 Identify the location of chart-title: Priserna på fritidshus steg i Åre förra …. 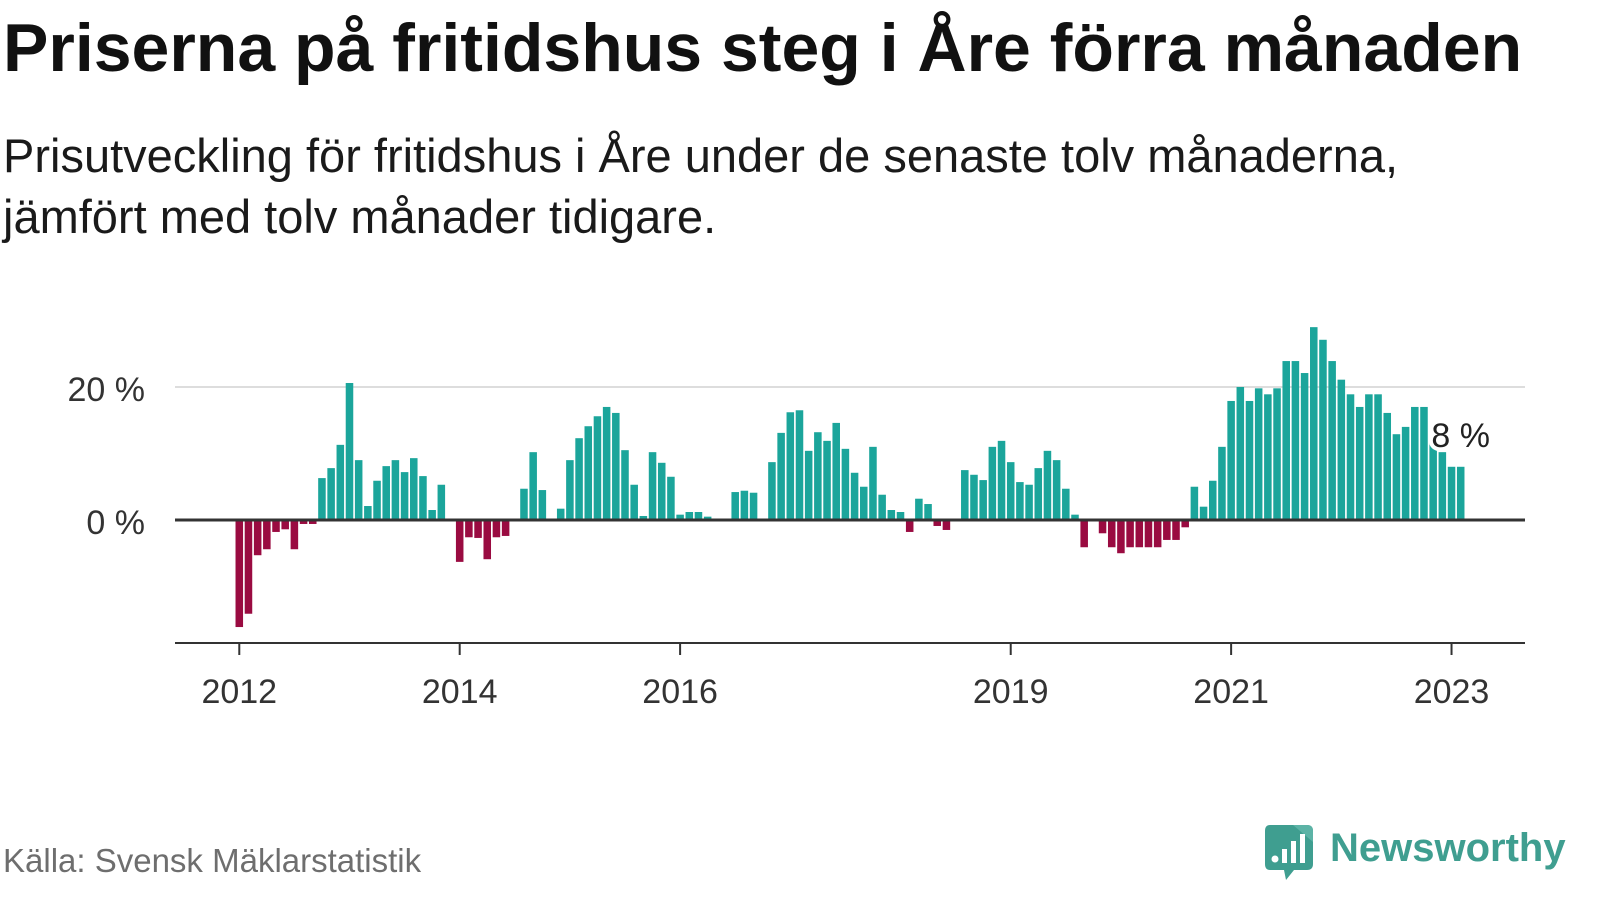
(763, 48).